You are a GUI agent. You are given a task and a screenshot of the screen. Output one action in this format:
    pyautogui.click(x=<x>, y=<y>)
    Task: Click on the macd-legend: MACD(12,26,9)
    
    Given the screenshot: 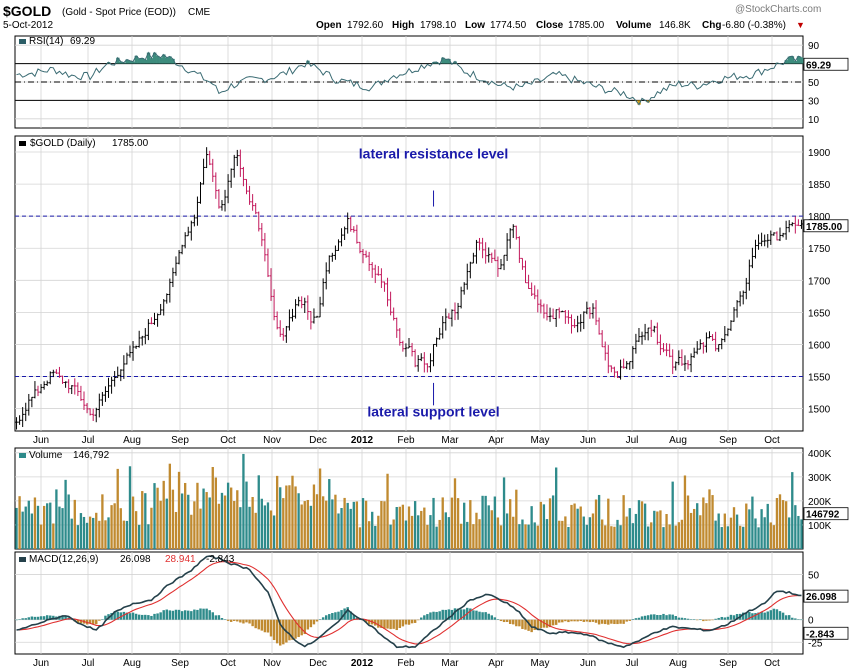 What is the action you would take?
    pyautogui.click(x=63, y=559)
    